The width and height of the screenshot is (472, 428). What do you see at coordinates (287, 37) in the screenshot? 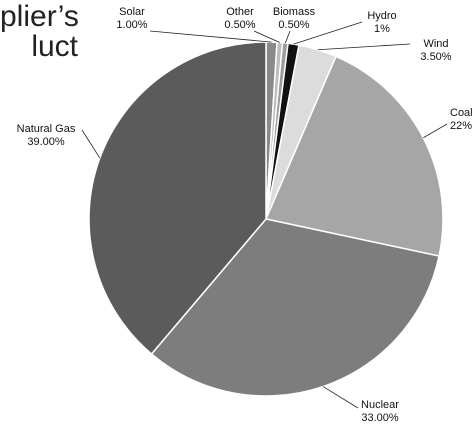
I see `leader-line-biomass` at bounding box center [287, 37].